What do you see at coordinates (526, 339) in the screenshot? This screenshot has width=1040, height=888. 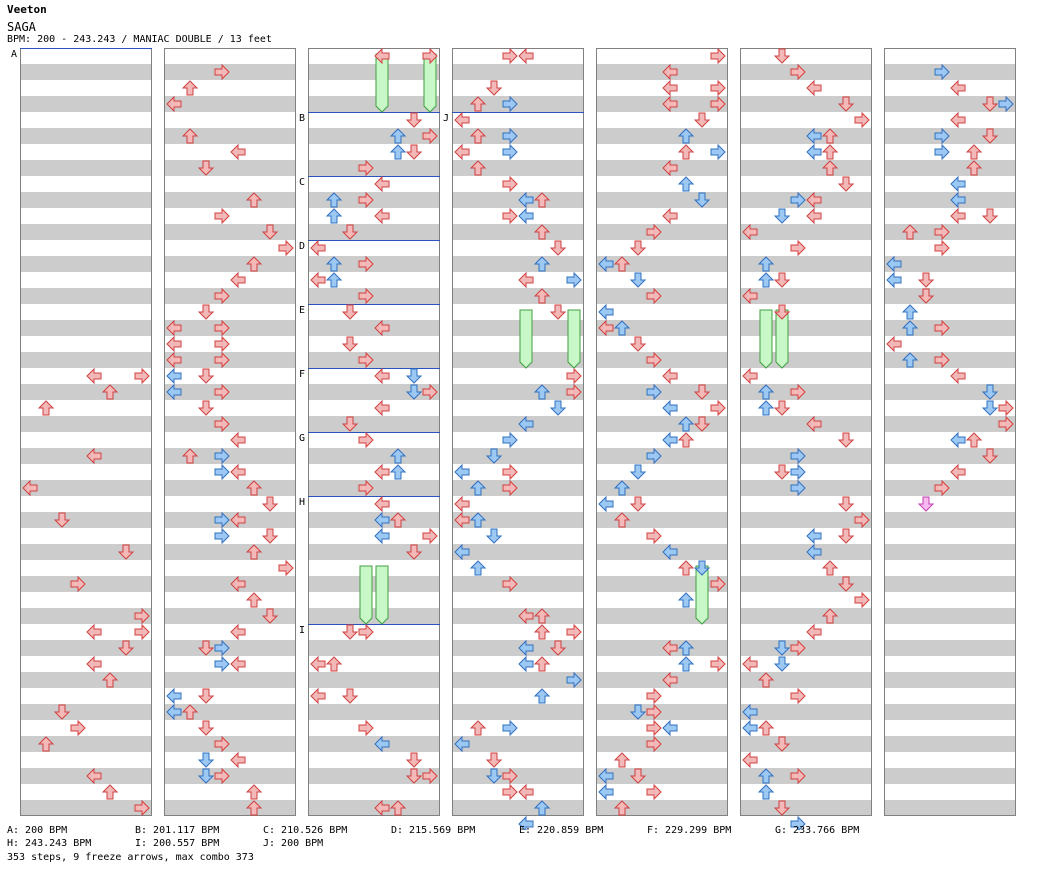 I see `freeze-arrow` at bounding box center [526, 339].